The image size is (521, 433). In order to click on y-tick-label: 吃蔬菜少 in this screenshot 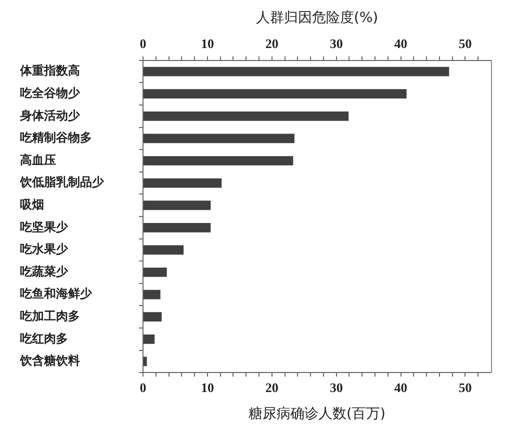, I will do `click(44, 271)`.